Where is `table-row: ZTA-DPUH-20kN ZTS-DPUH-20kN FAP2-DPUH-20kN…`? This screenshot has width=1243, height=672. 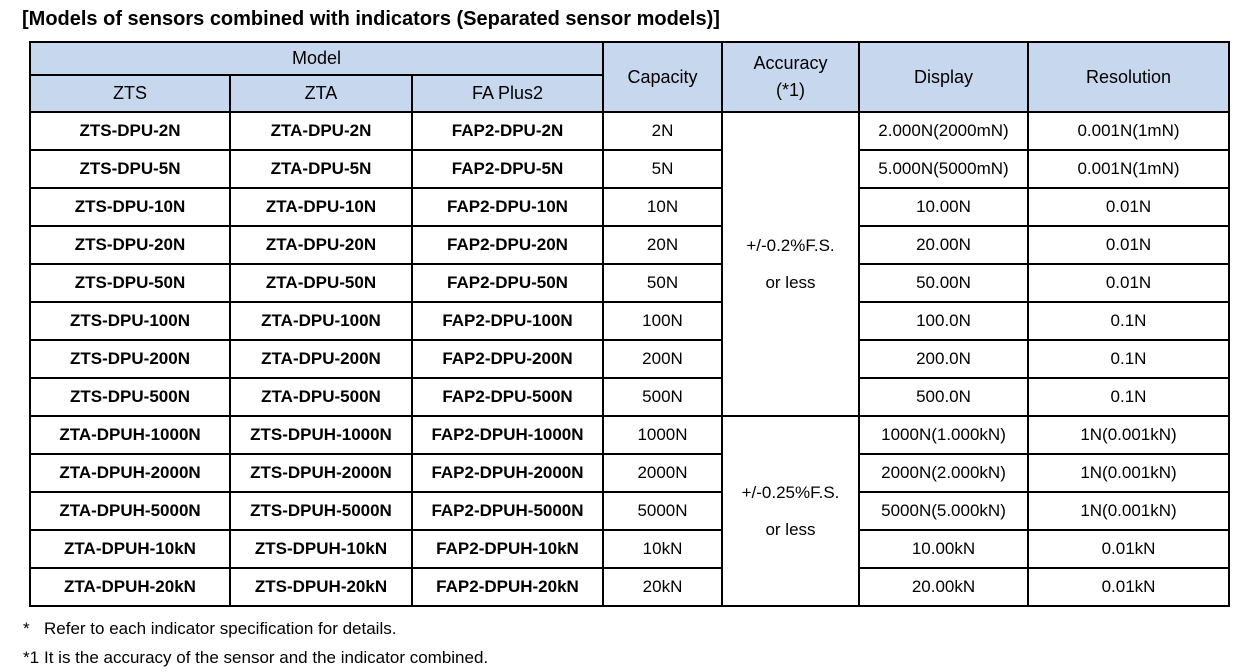 table-row: ZTA-DPUH-20kN ZTS-DPUH-20kN FAP2-DPUH-20kN… is located at coordinates (629, 587).